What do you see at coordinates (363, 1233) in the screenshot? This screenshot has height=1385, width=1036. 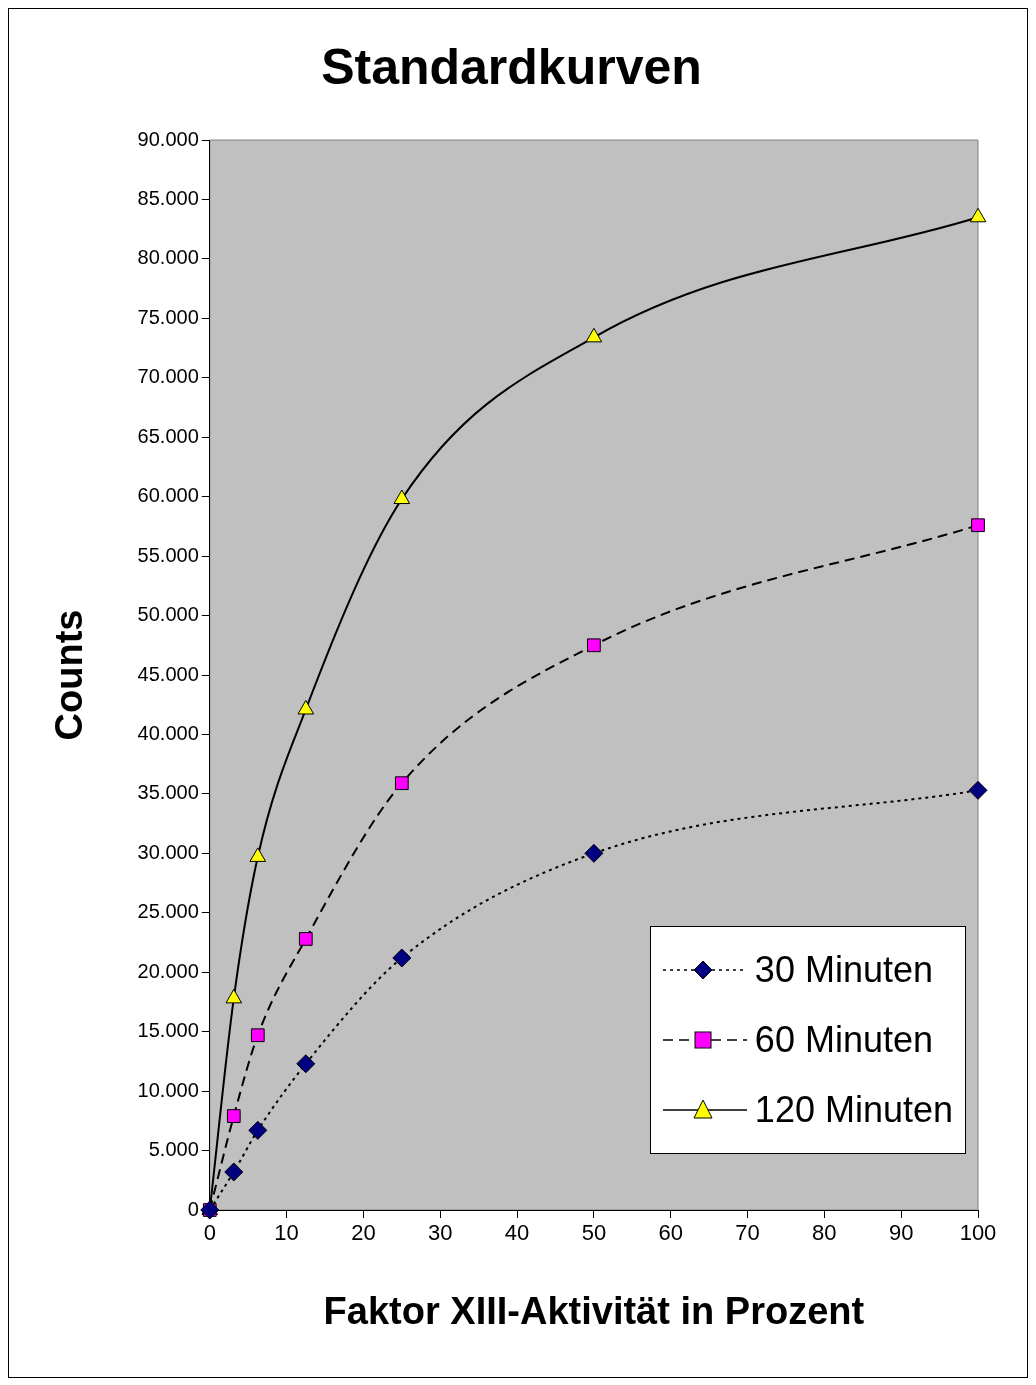 I see `x-tick-label: 20` at bounding box center [363, 1233].